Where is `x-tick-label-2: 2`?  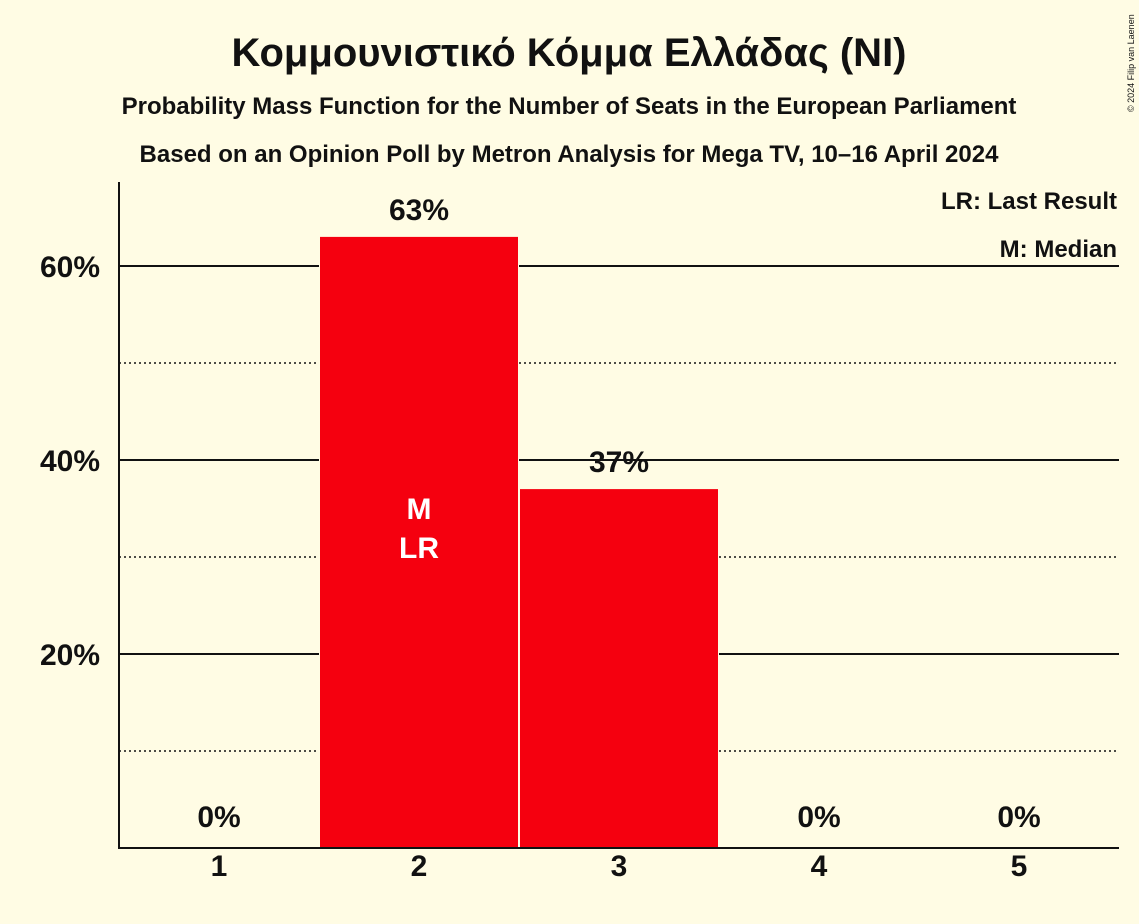 x-tick-label-2: 2 is located at coordinates (419, 866).